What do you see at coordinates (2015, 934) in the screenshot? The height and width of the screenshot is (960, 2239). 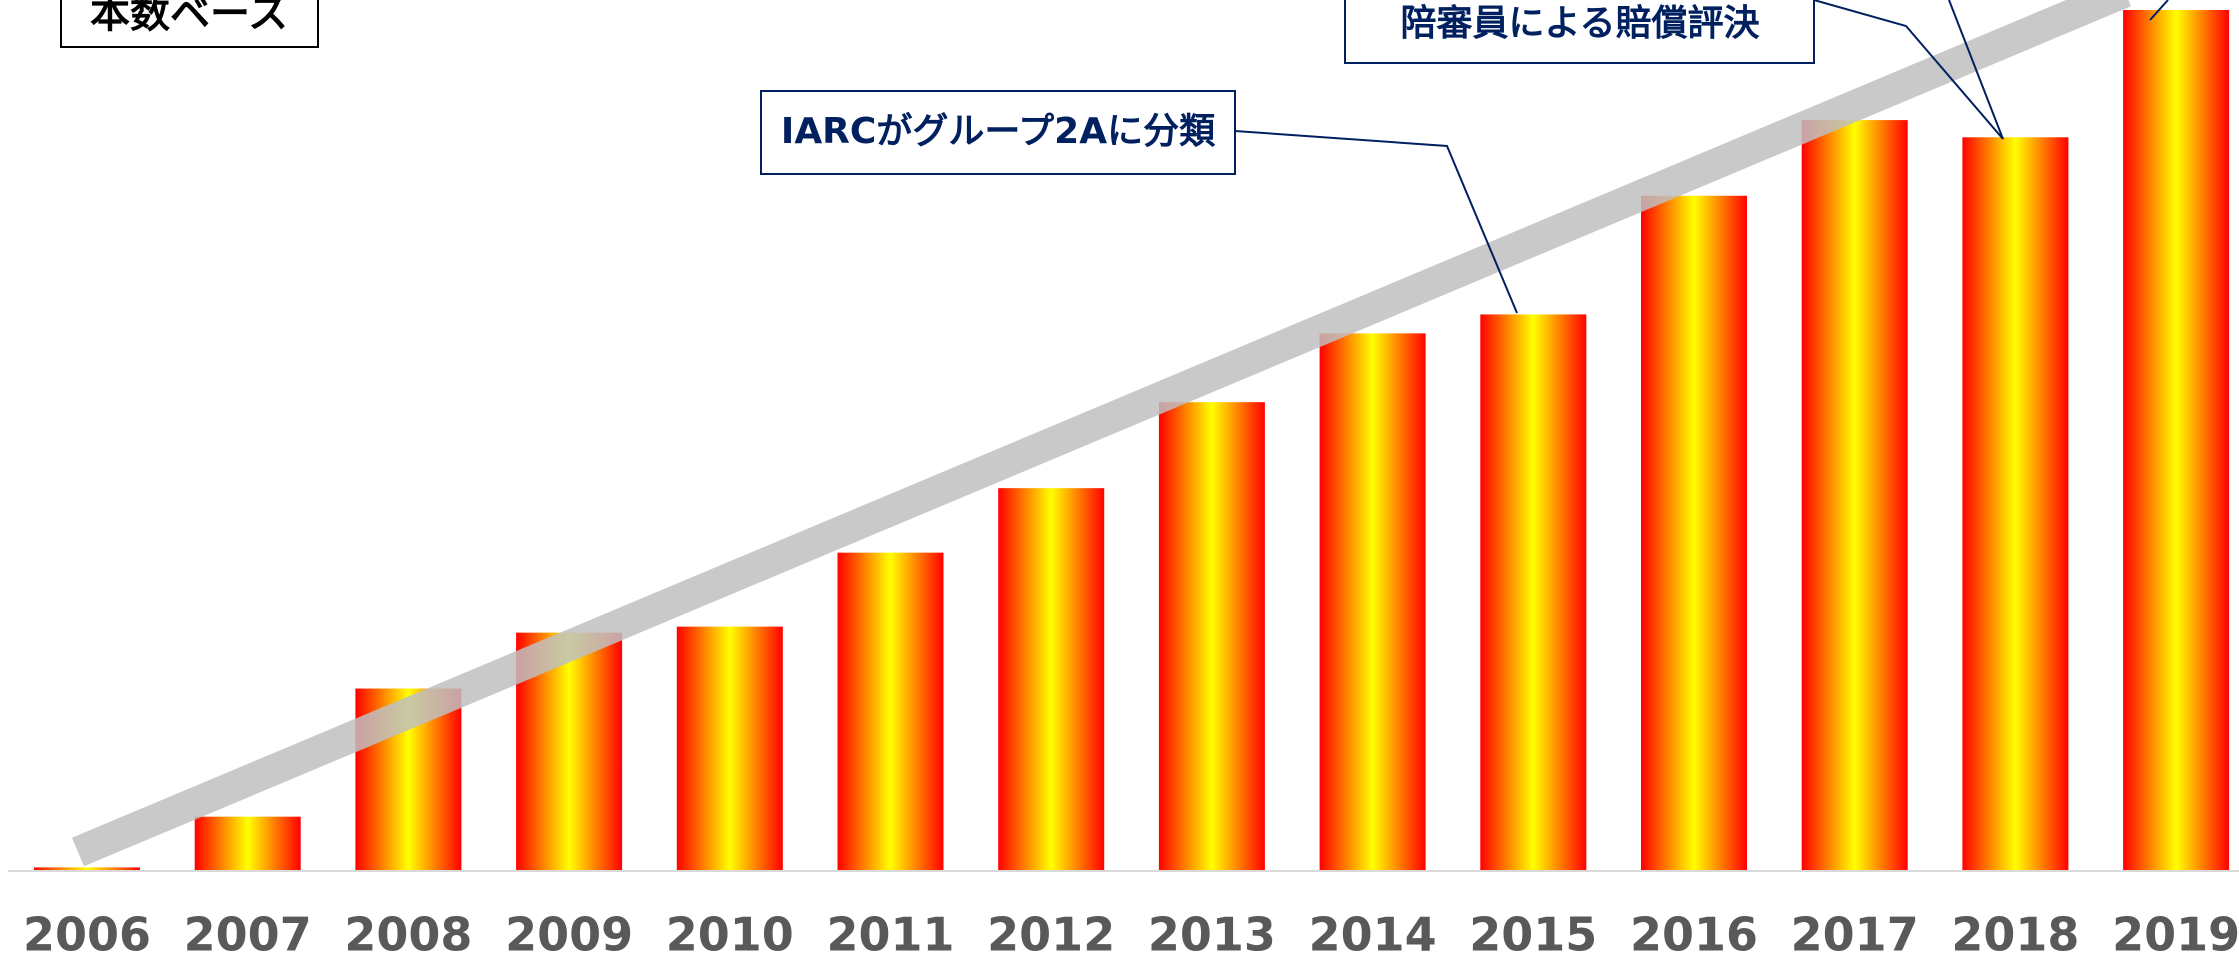 I see `x-tick-label: 2018` at bounding box center [2015, 934].